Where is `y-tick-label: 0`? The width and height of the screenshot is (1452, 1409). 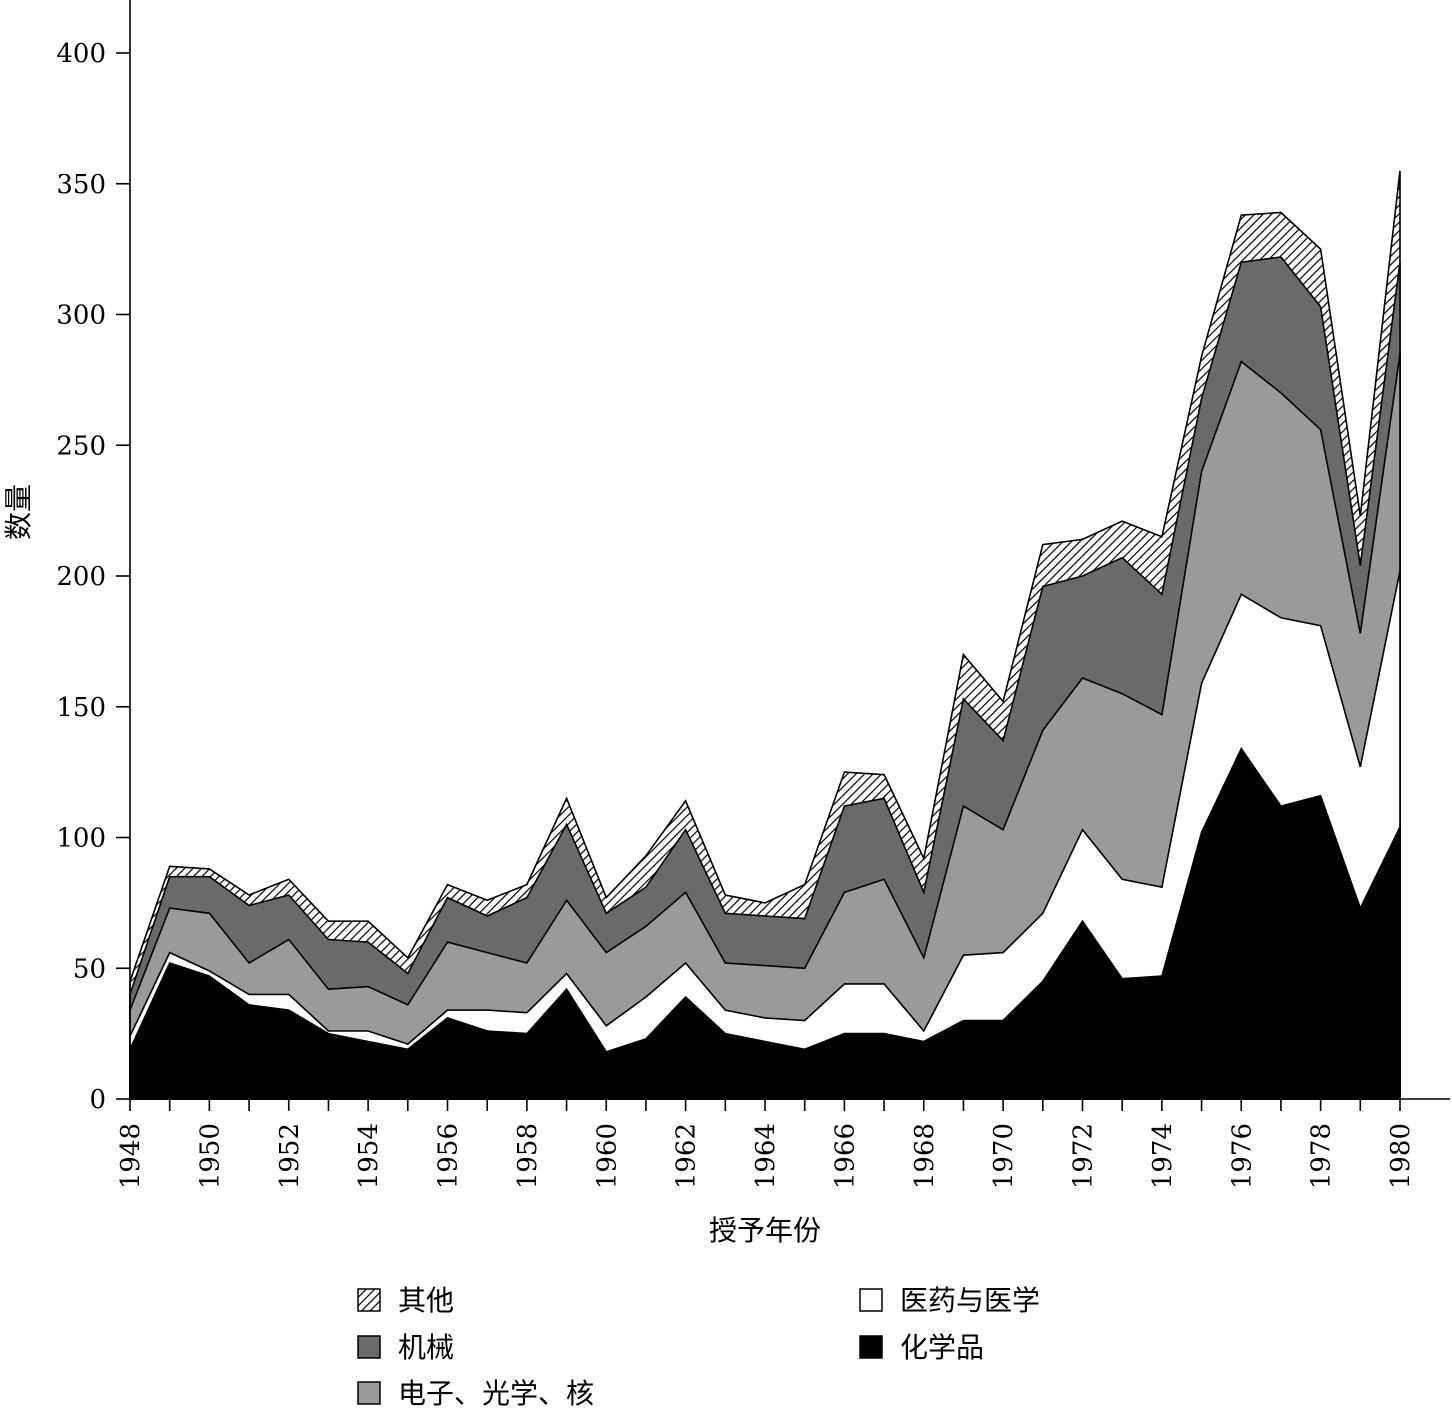
y-tick-label: 0 is located at coordinates (97, 1100).